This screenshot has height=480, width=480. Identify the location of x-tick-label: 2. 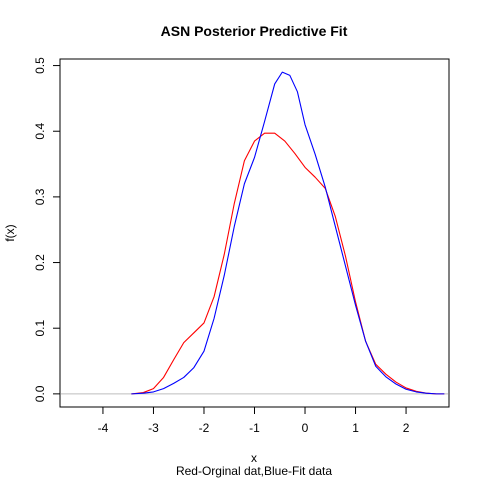
(406, 428).